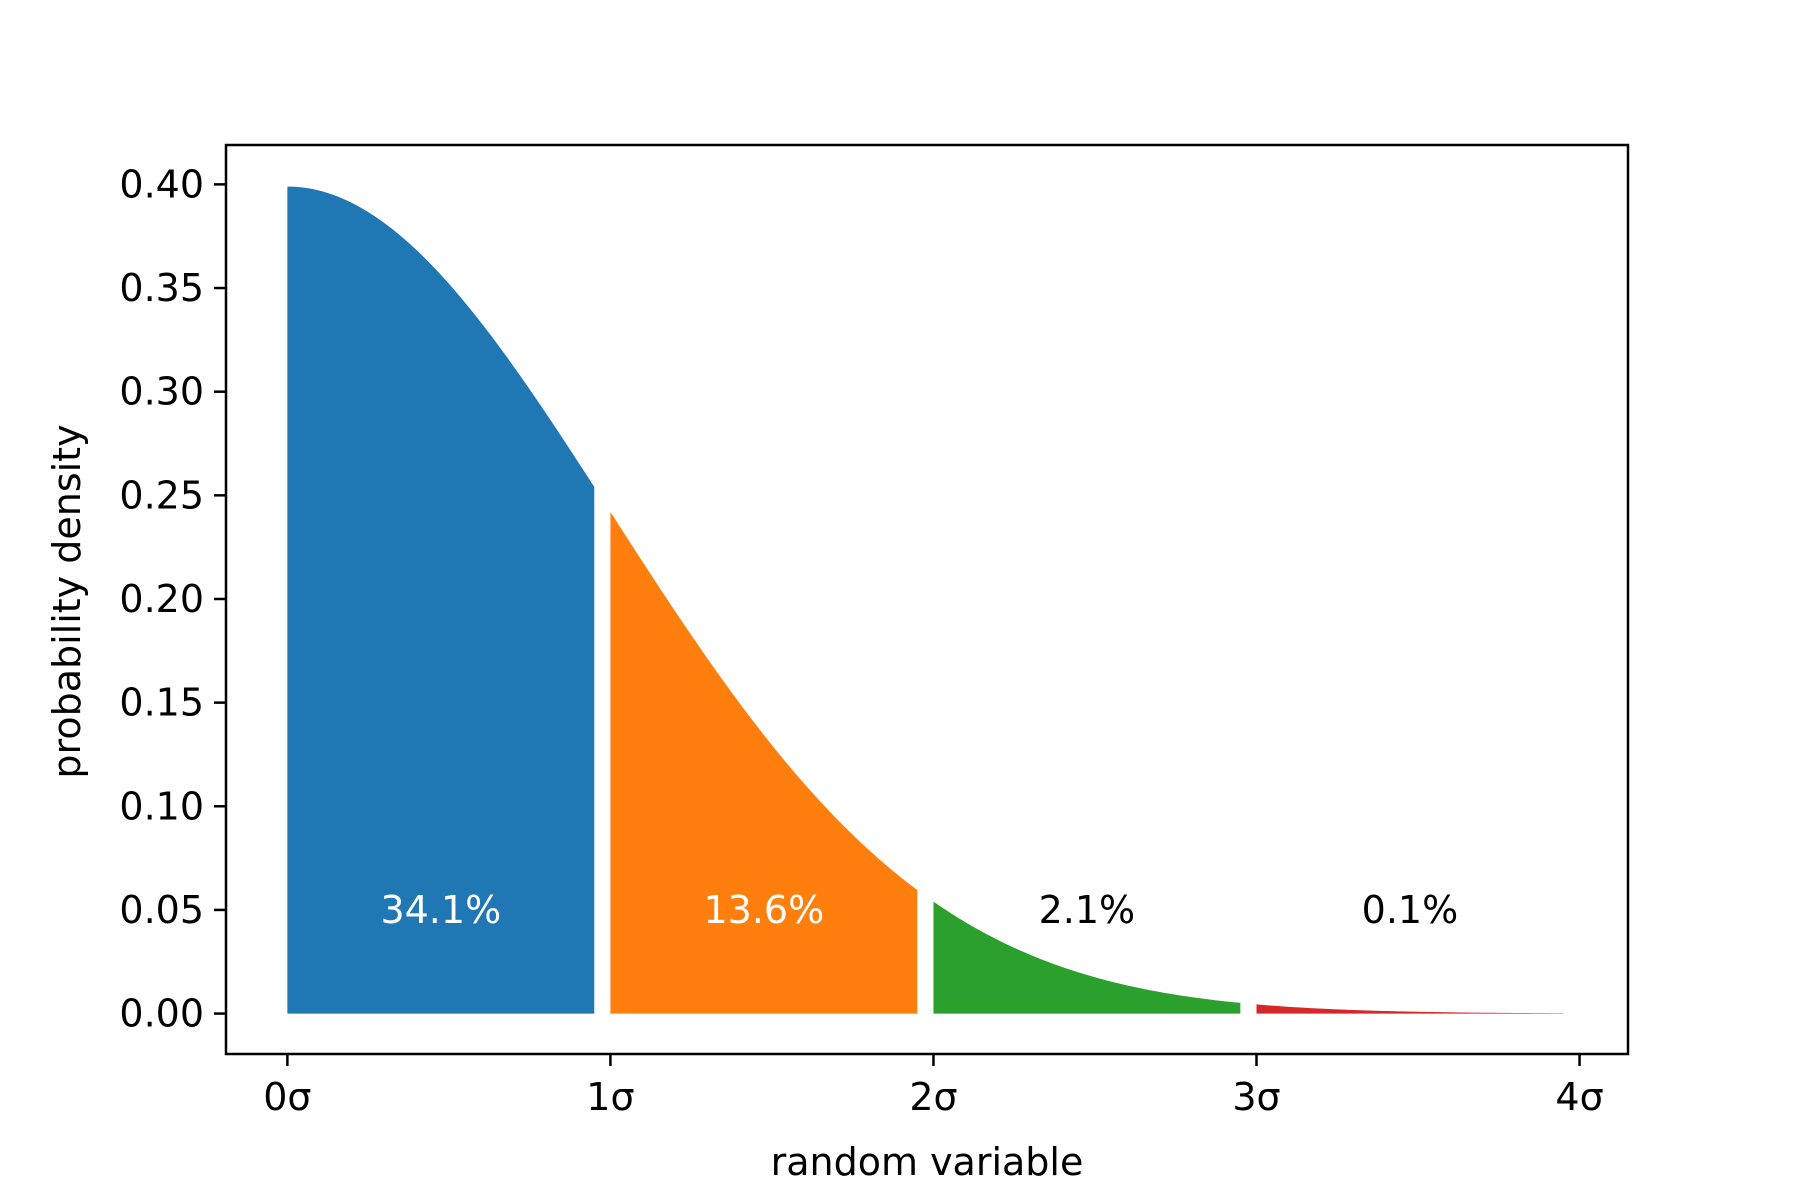 The height and width of the screenshot is (1200, 1800). I want to click on y-tick-label: 0.15, so click(161, 703).